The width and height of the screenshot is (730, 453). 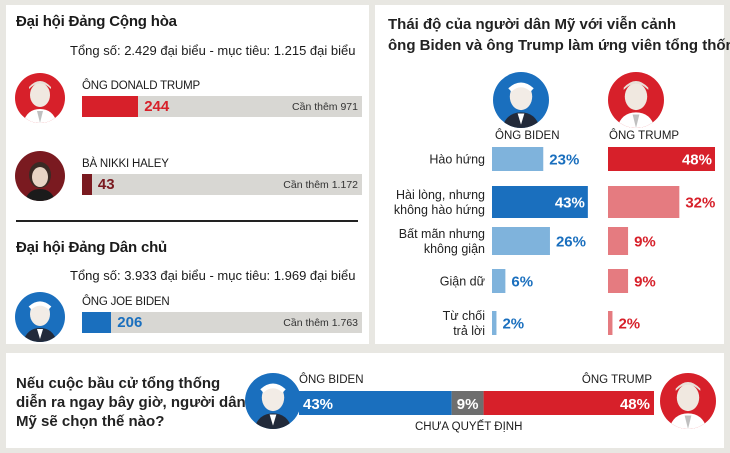 What do you see at coordinates (375, 403) in the screenshot?
I see `biden-vote-bar` at bounding box center [375, 403].